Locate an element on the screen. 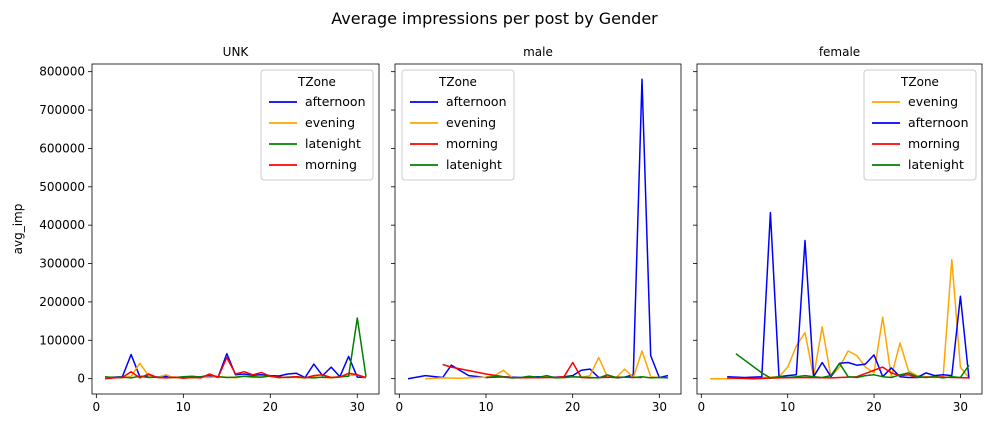 The width and height of the screenshot is (989, 425). legend: TZone afternoon evening latenight morning is located at coordinates (317, 125).